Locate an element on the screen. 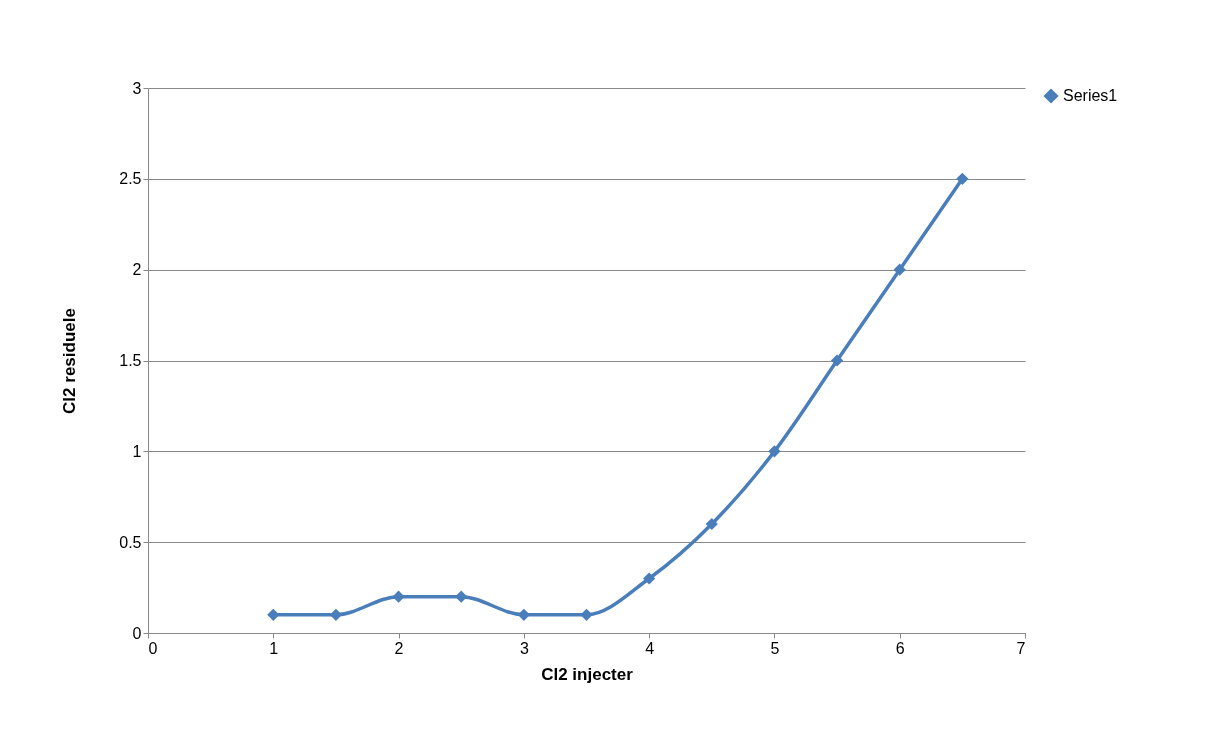  y-tick-label: 2 is located at coordinates (137, 270).